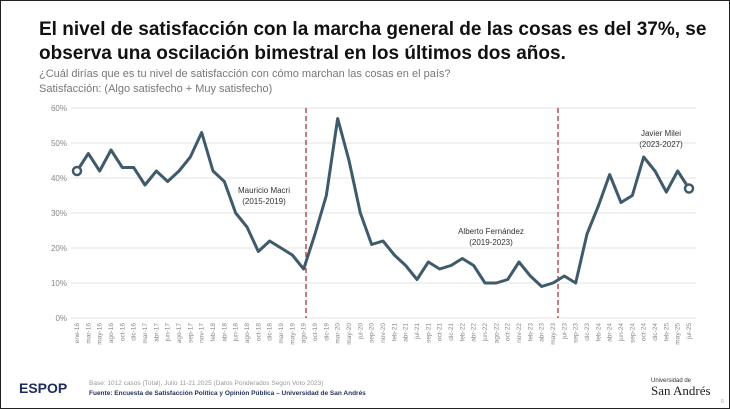  I want to click on x-tick-label: feb-23, so click(530, 332).